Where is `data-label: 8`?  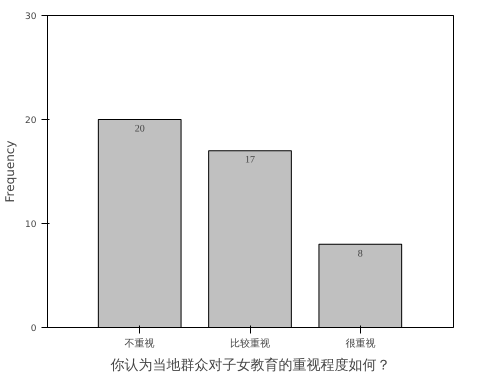
data-label: 8 is located at coordinates (360, 254).